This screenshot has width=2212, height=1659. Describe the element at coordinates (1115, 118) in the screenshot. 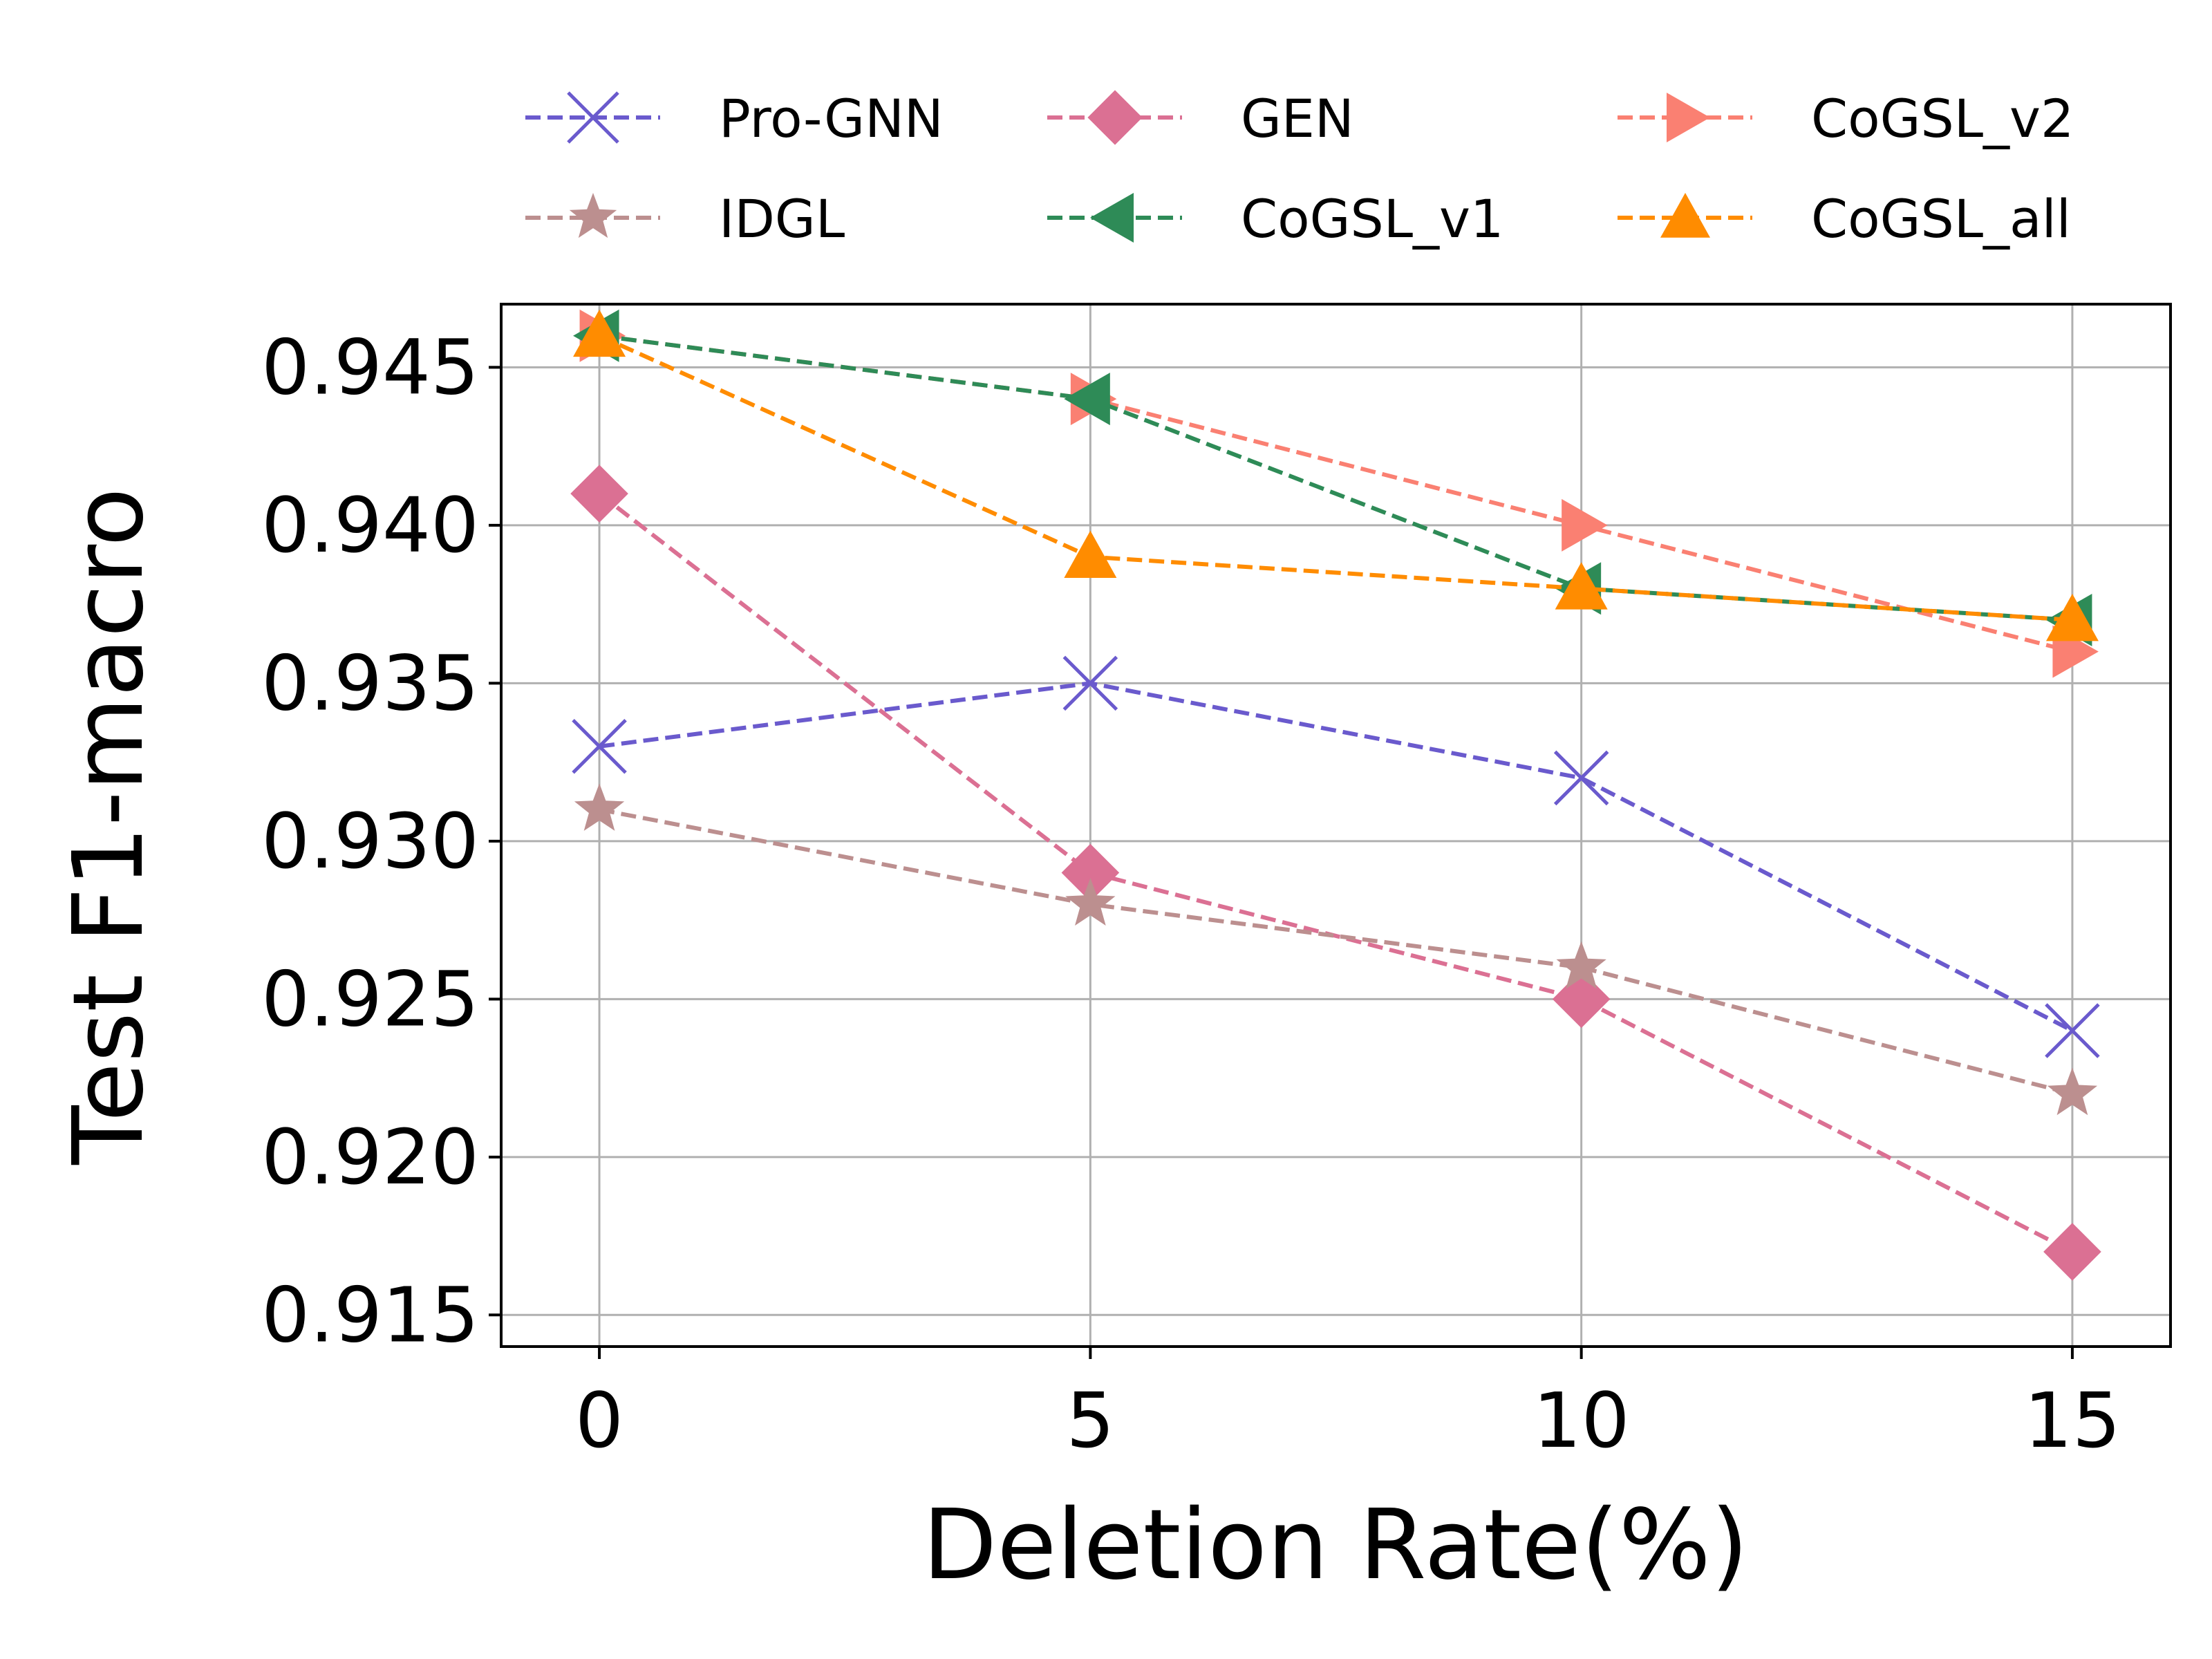

I see `legend-marker-gen` at that location.